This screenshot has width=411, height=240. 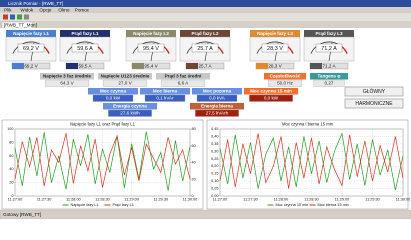 I want to click on meter-bar-value: 28,3 V, so click(x=275, y=66).